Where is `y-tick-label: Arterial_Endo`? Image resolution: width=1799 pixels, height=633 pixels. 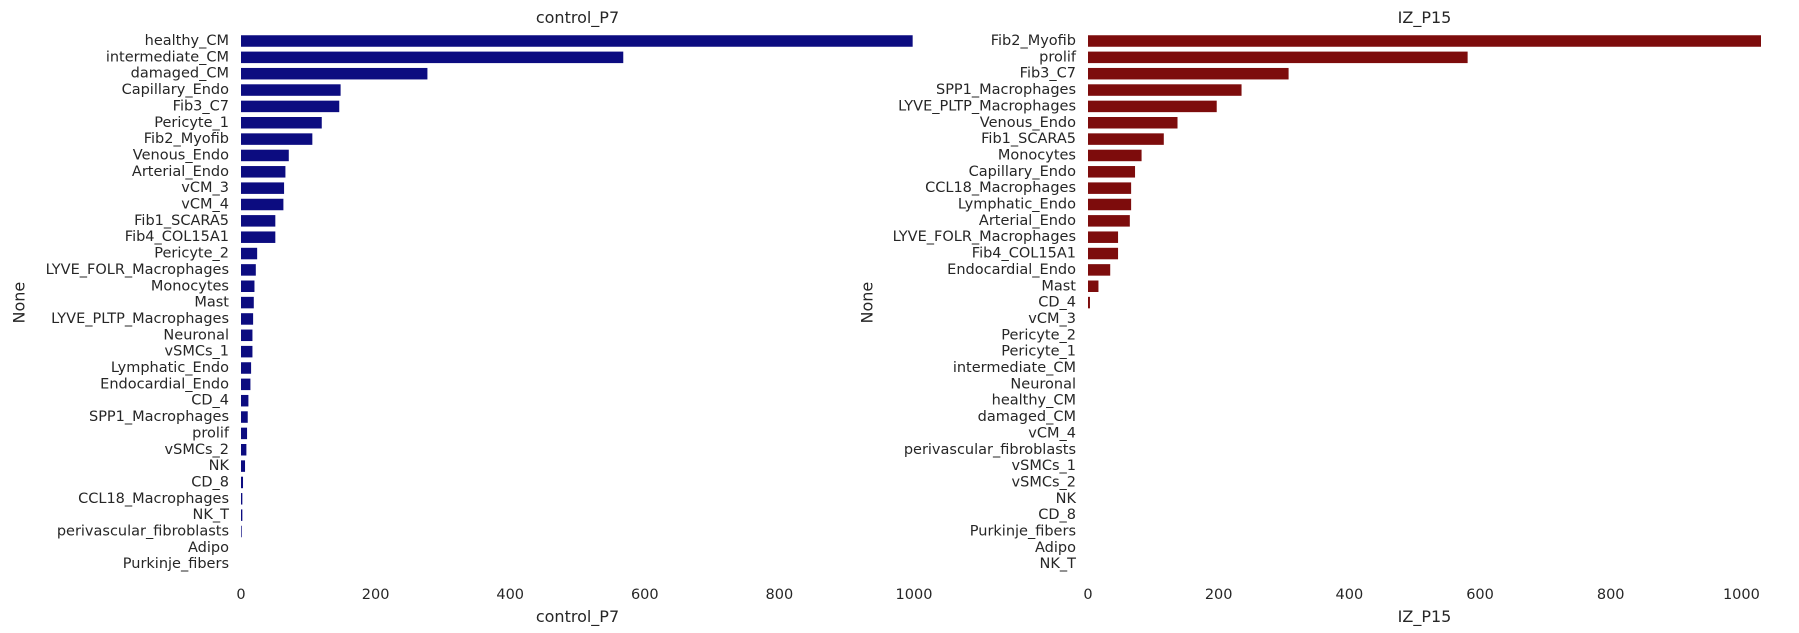
y-tick-label: Arterial_Endo is located at coordinates (180, 172).